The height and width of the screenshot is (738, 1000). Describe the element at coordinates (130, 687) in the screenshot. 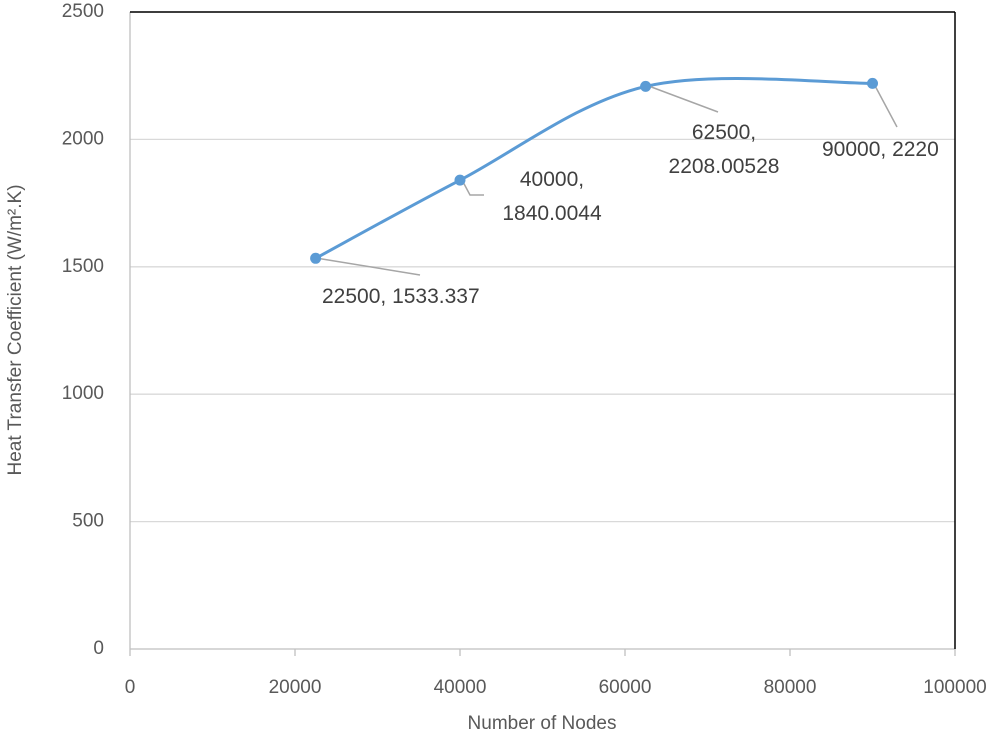

I see `x-tick-label: 0` at that location.